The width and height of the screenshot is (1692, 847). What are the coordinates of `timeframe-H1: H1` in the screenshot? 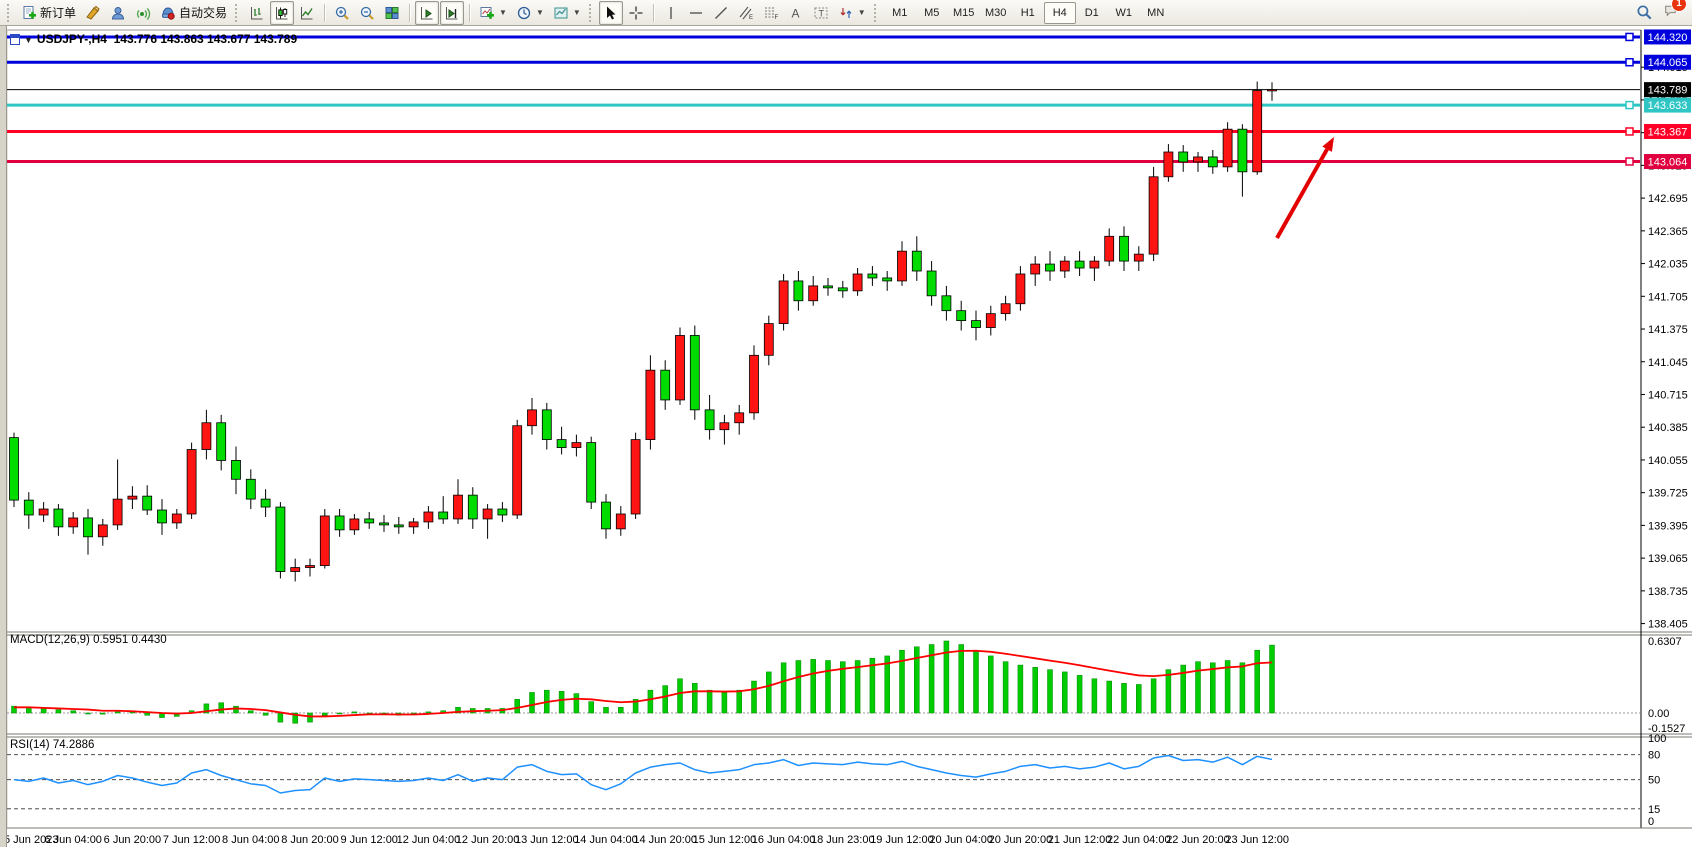 It's located at (1027, 12).